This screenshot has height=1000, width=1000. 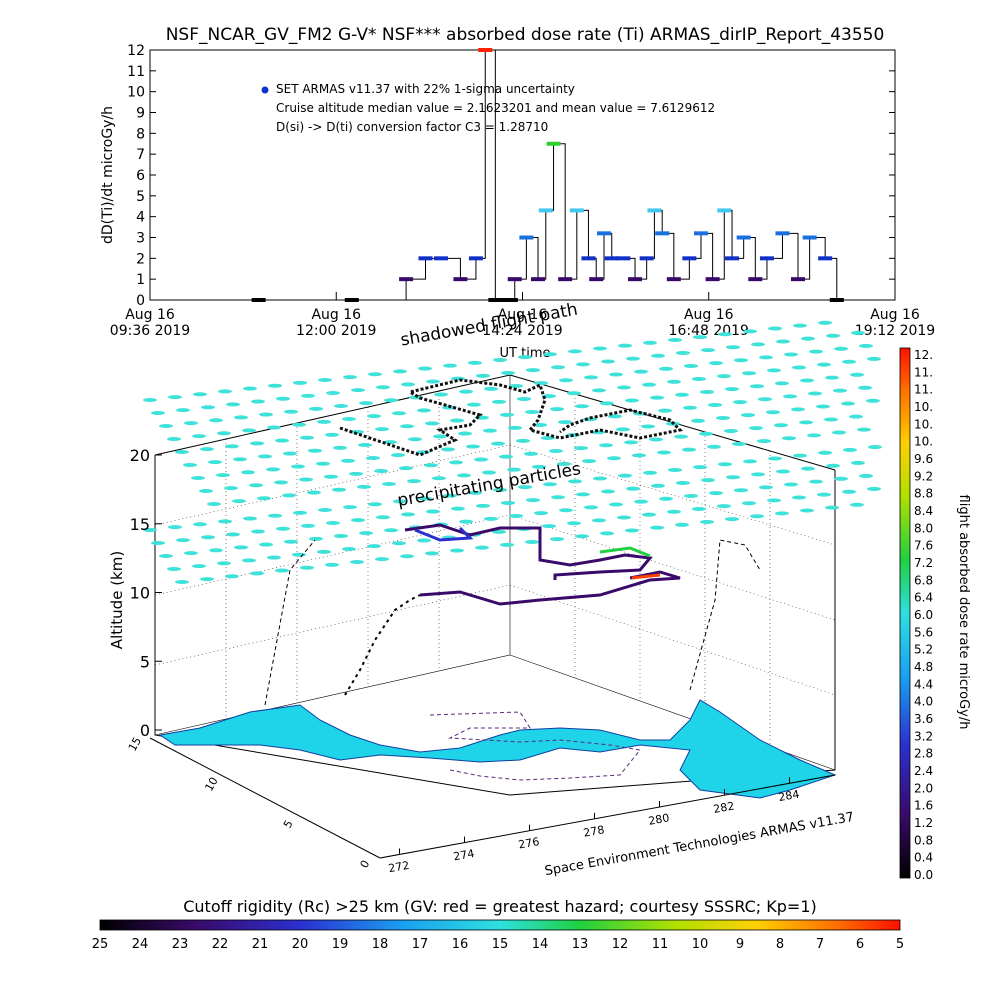 What do you see at coordinates (700, 944) in the screenshot?
I see `cutoff-tick-label: 10` at bounding box center [700, 944].